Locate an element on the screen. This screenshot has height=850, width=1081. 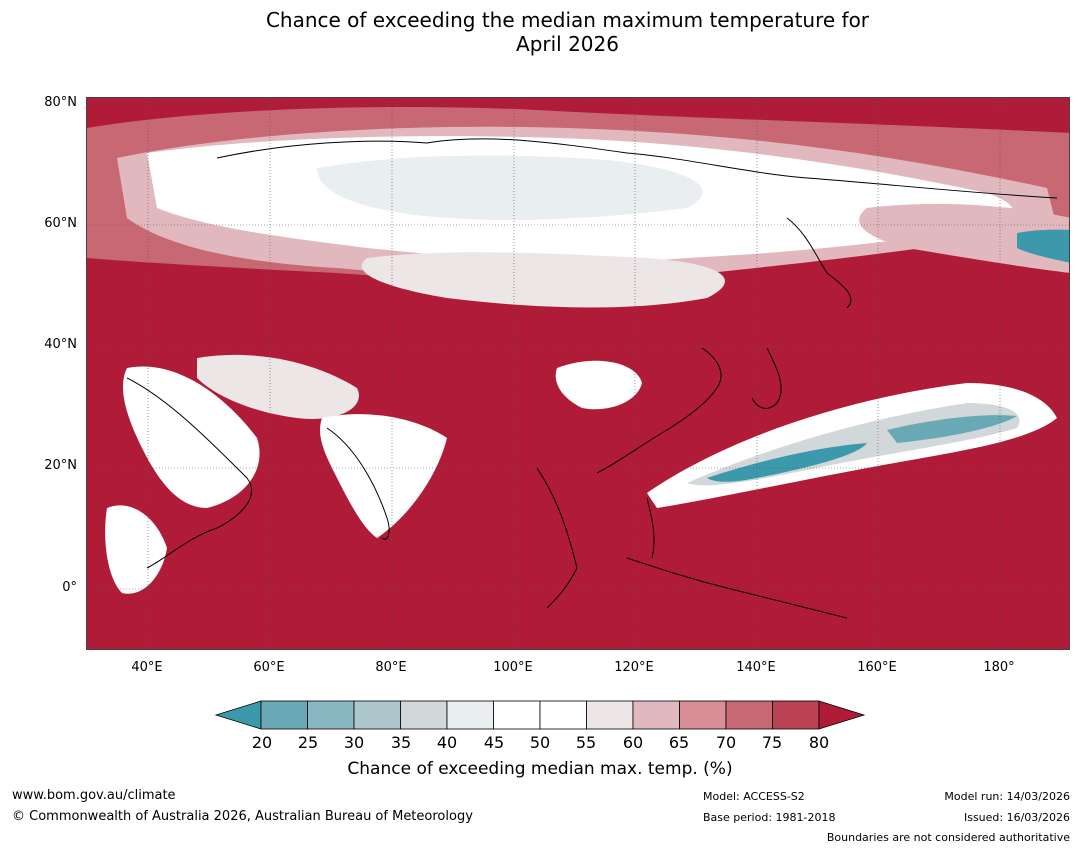
colorbar is located at coordinates (540, 715).